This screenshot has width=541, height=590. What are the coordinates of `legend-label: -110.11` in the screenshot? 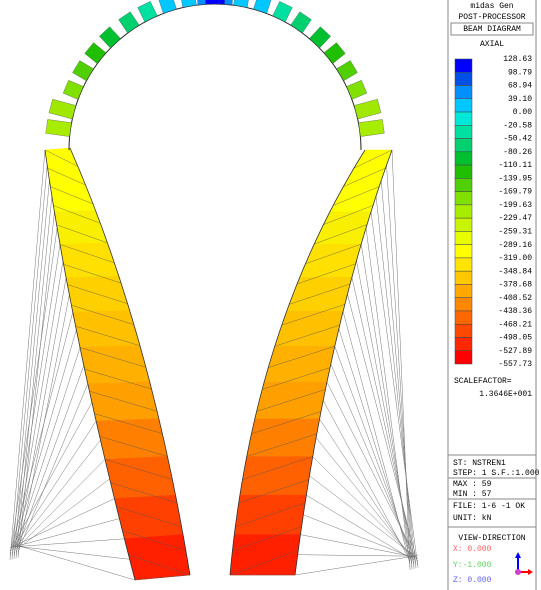 It's located at (515, 165).